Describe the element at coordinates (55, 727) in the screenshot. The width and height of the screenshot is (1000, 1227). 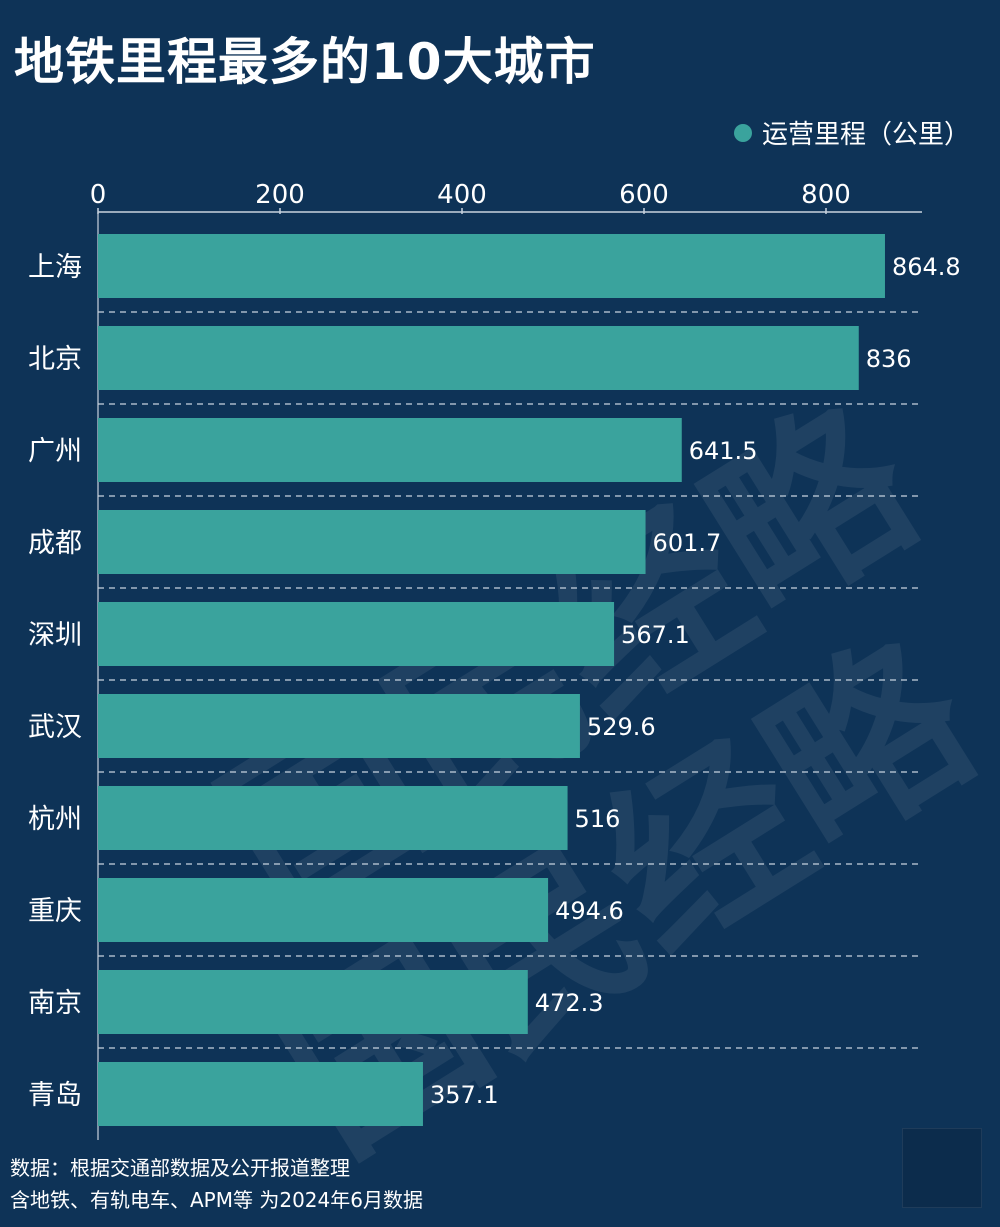
I see `category-label: 武汉` at that location.